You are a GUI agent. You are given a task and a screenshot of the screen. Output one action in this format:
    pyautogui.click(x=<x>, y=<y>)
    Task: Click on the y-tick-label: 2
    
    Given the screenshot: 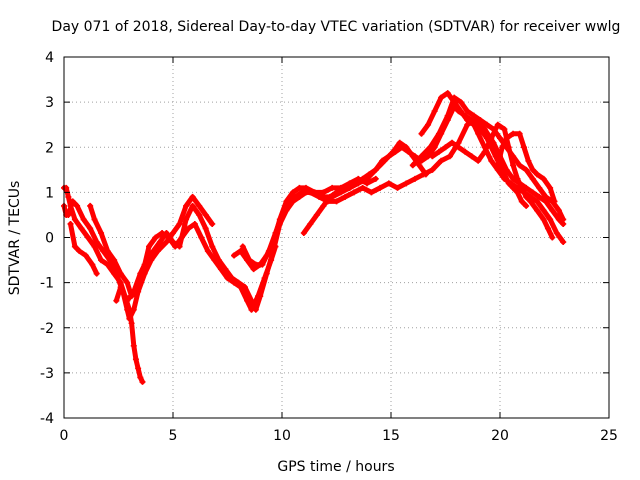 What is the action you would take?
    pyautogui.click(x=49, y=148)
    